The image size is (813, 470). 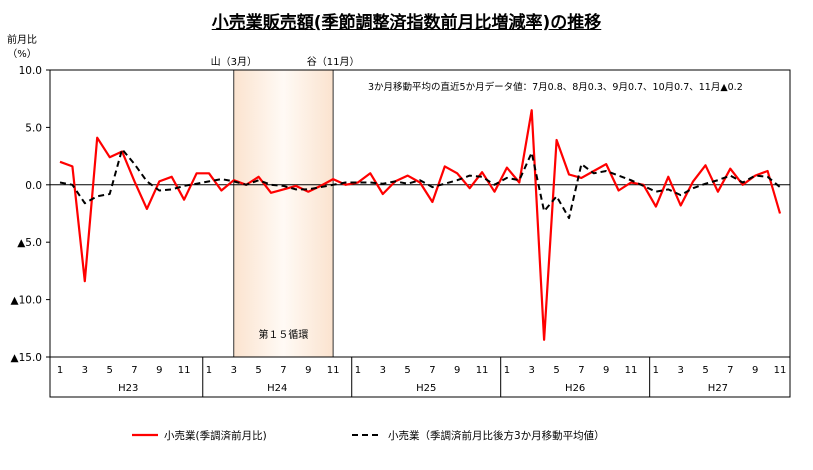 I want to click on recession-band-group, so click(x=283, y=213).